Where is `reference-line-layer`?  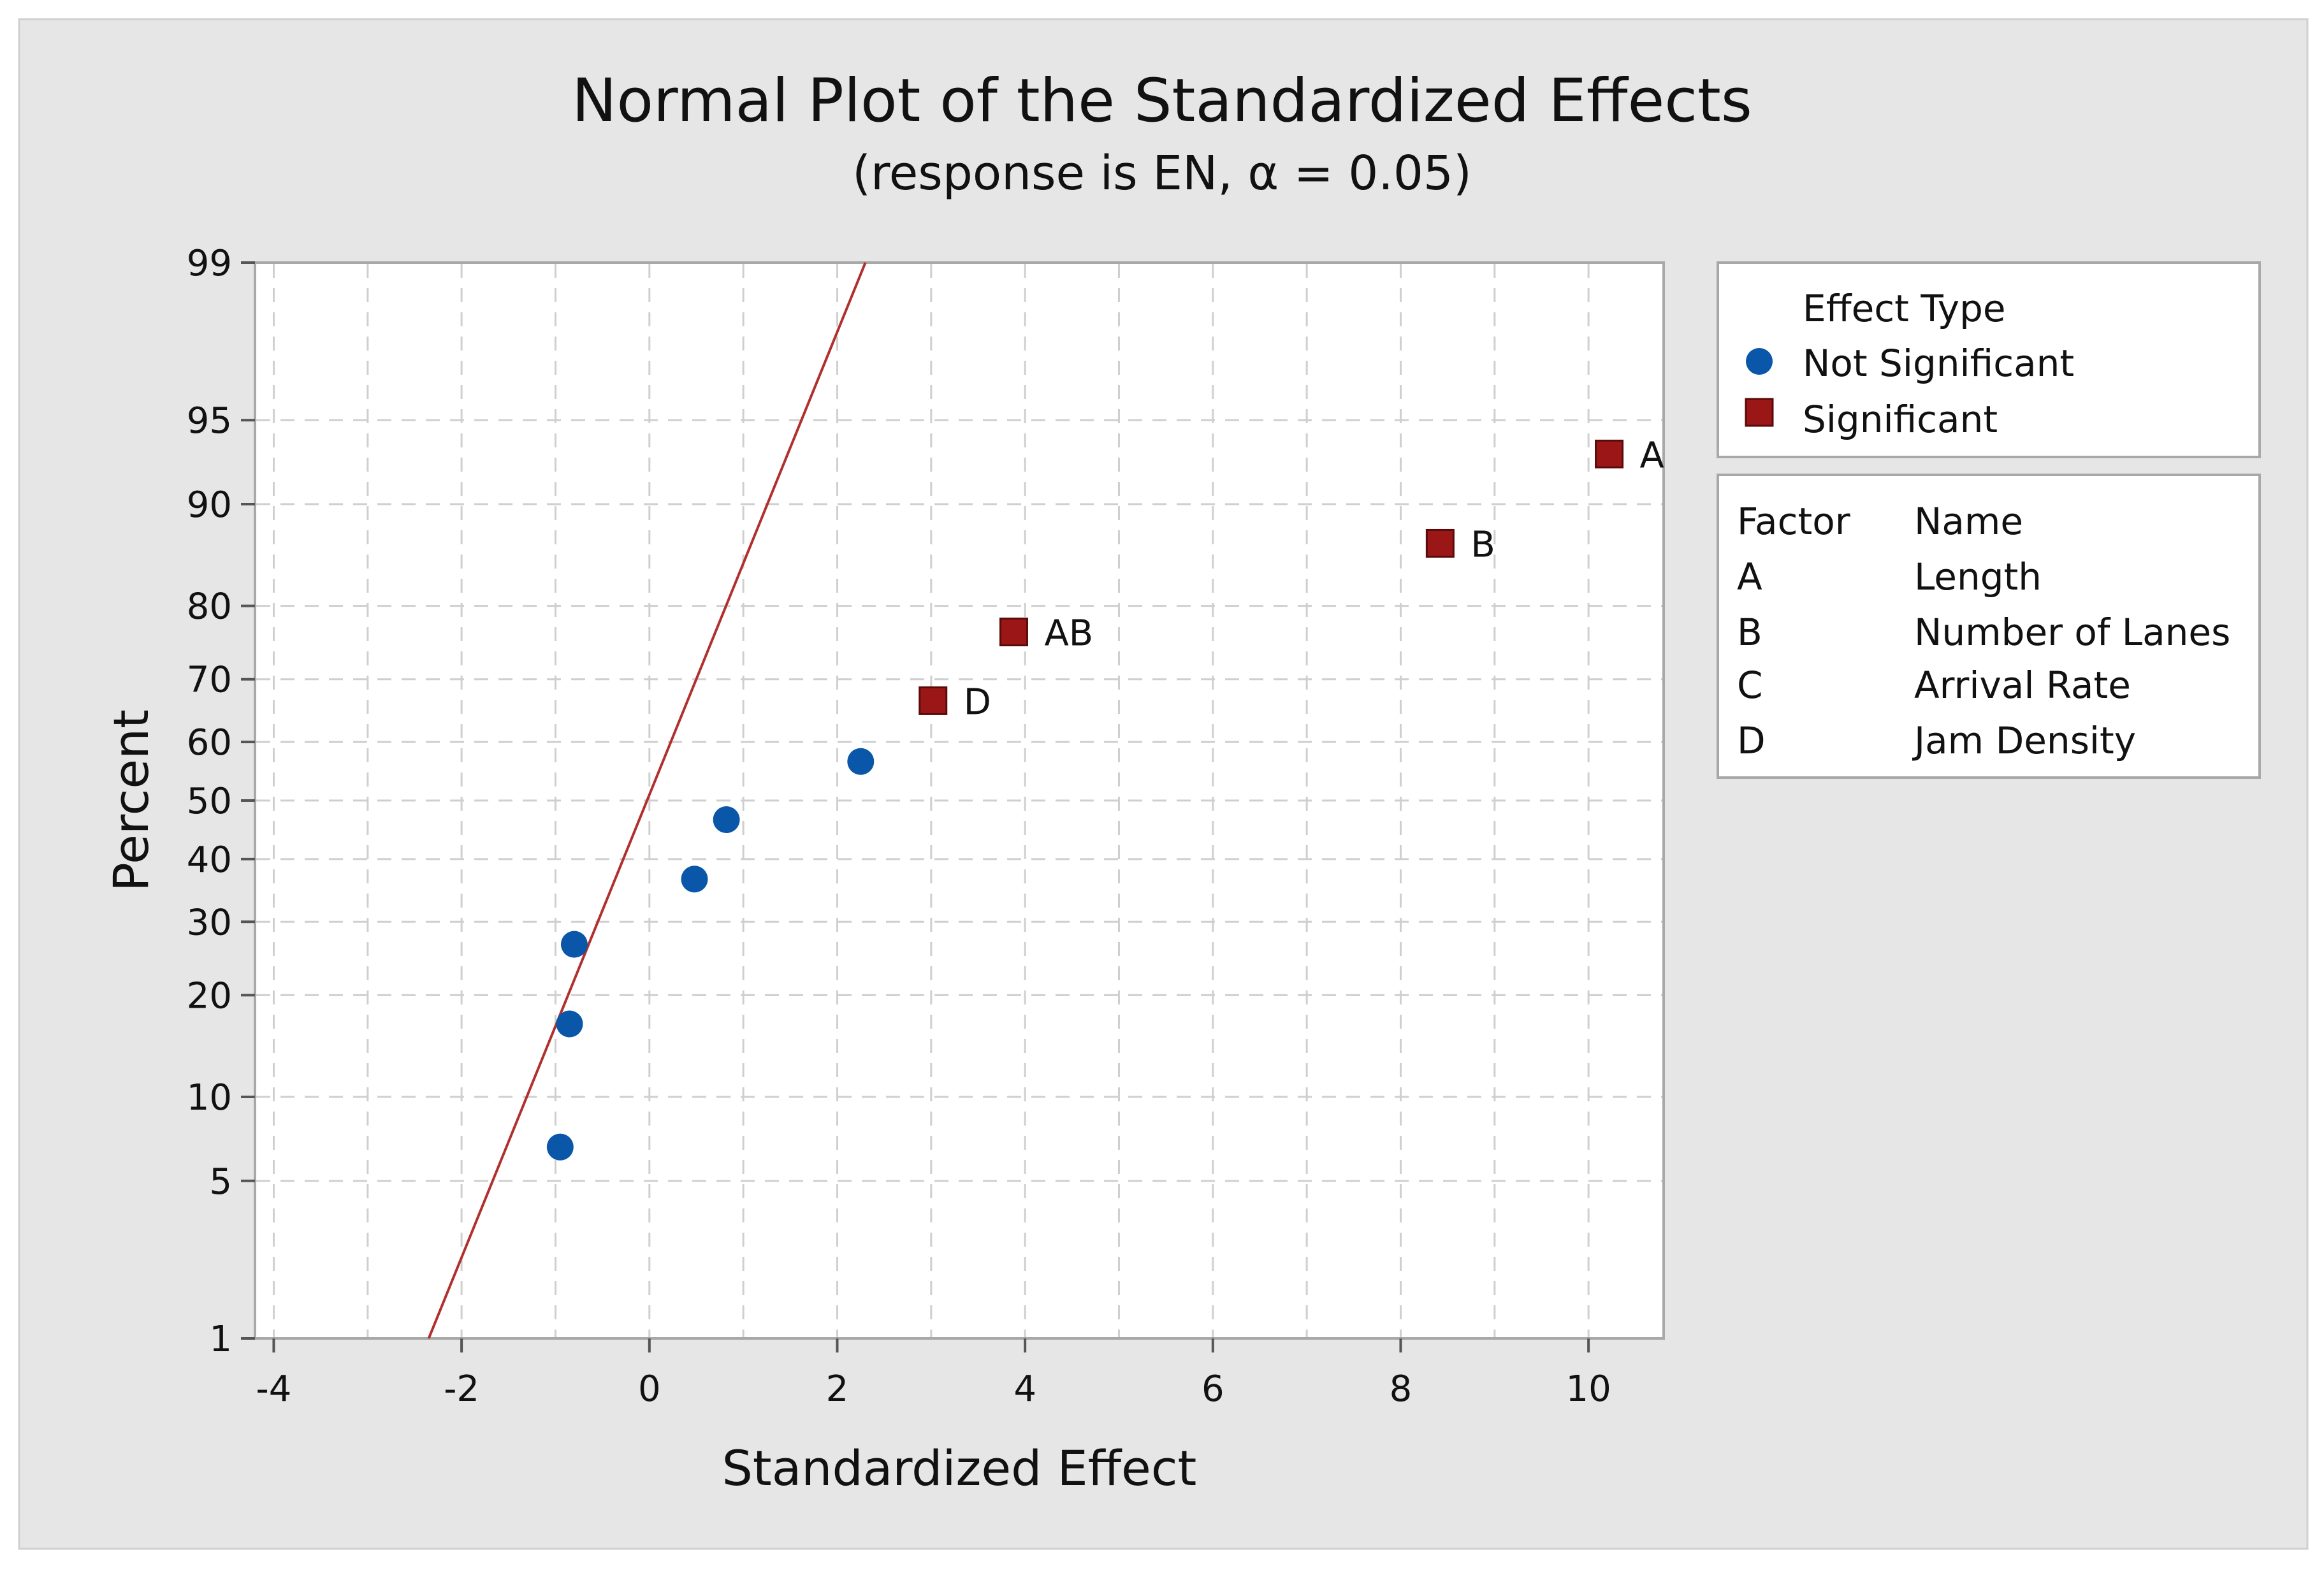 reference-line-layer is located at coordinates (647, 800).